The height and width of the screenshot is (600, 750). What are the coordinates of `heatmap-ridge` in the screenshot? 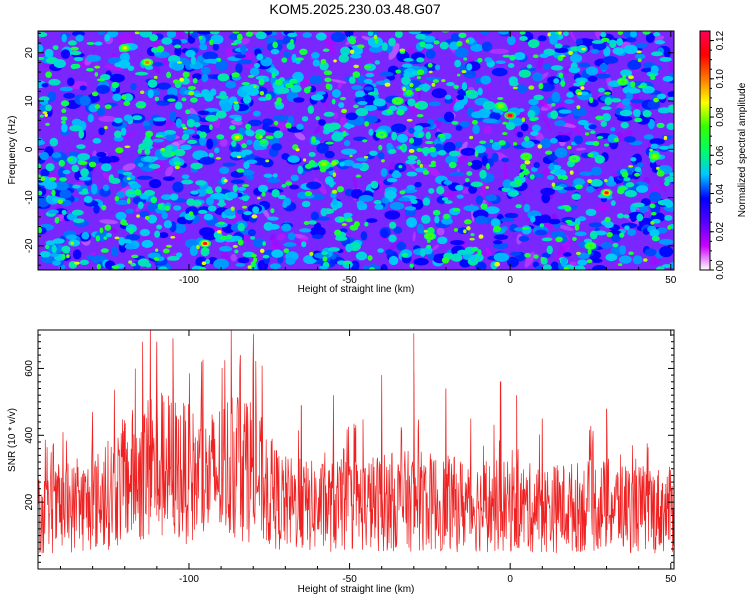 It's located at (281, 237).